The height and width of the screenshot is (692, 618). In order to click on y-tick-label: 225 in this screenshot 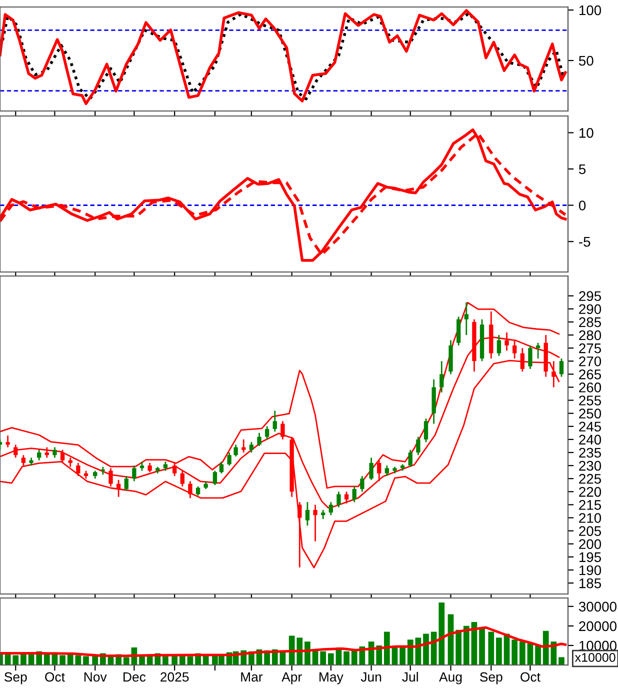, I will do `click(590, 479)`.